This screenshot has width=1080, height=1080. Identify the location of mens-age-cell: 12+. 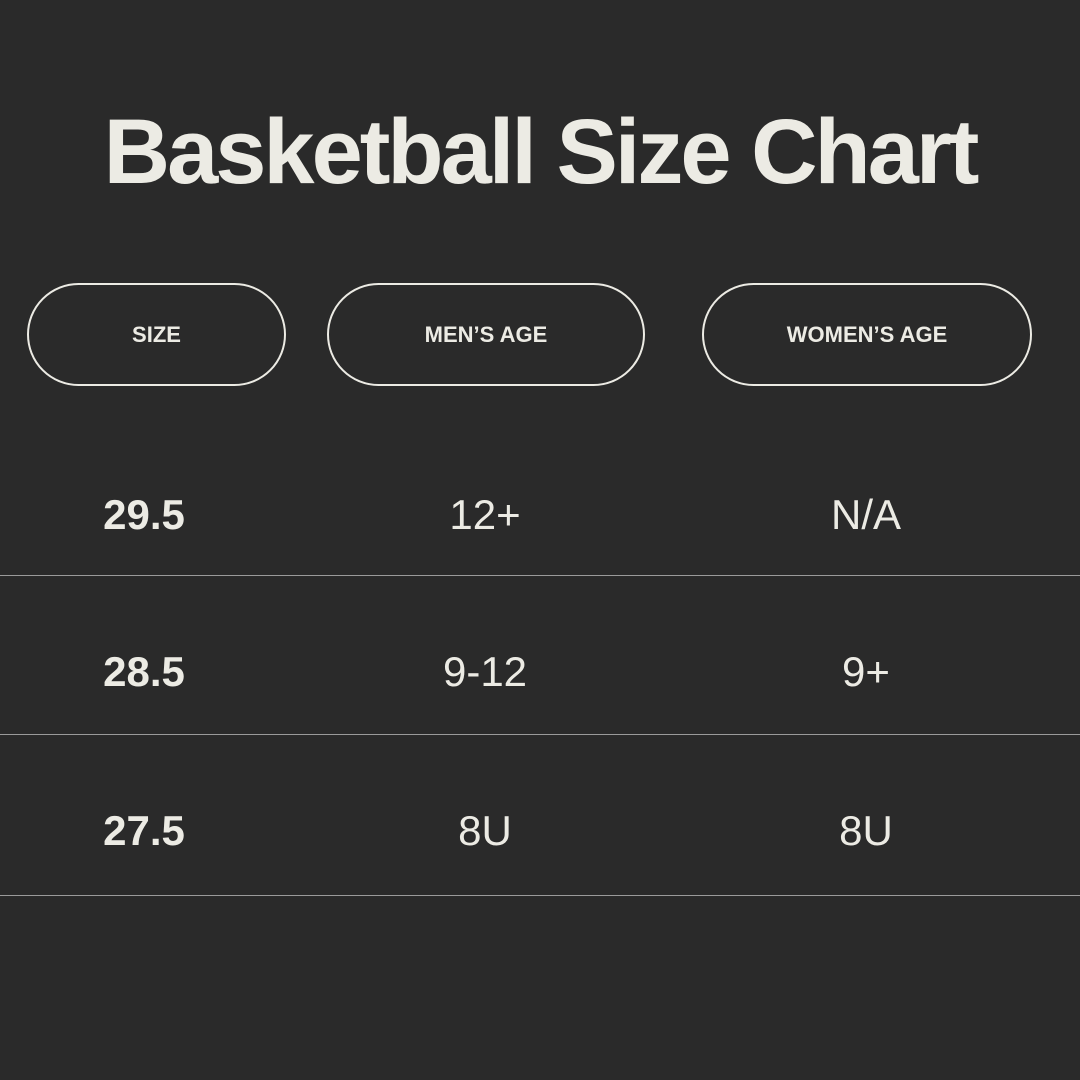
(485, 514).